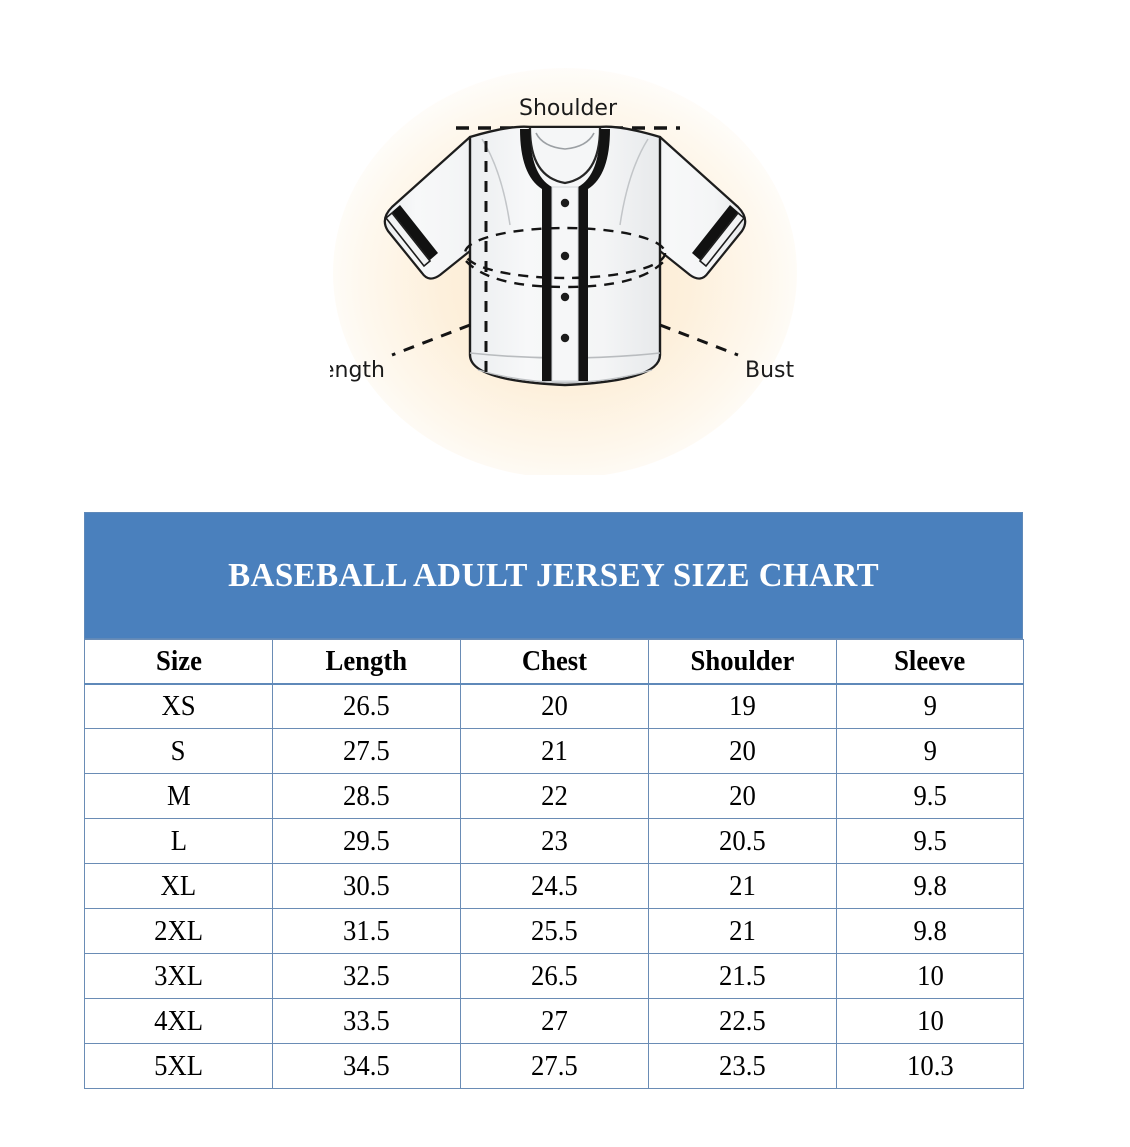  I want to click on cell-chest: 27, so click(554, 1021).